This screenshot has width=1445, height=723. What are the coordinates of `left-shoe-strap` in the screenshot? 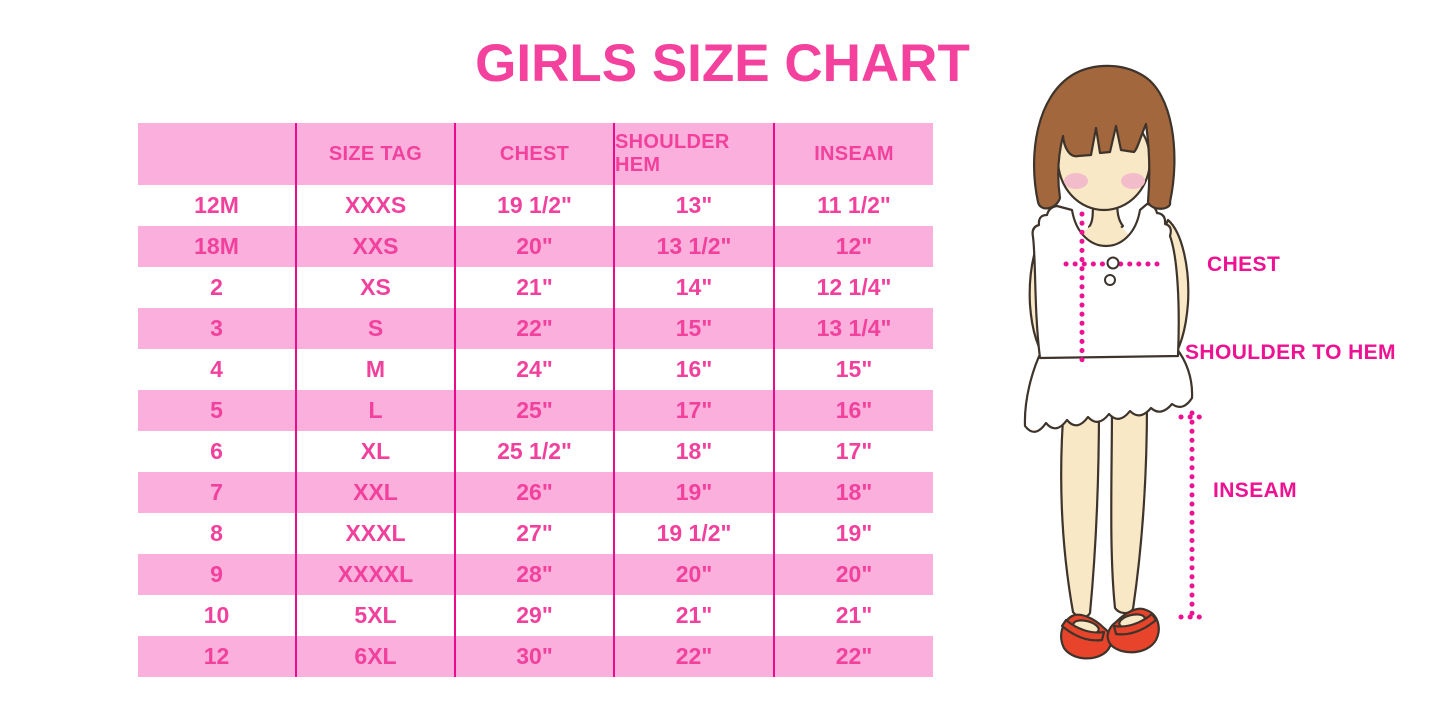 It's located at (1083, 630).